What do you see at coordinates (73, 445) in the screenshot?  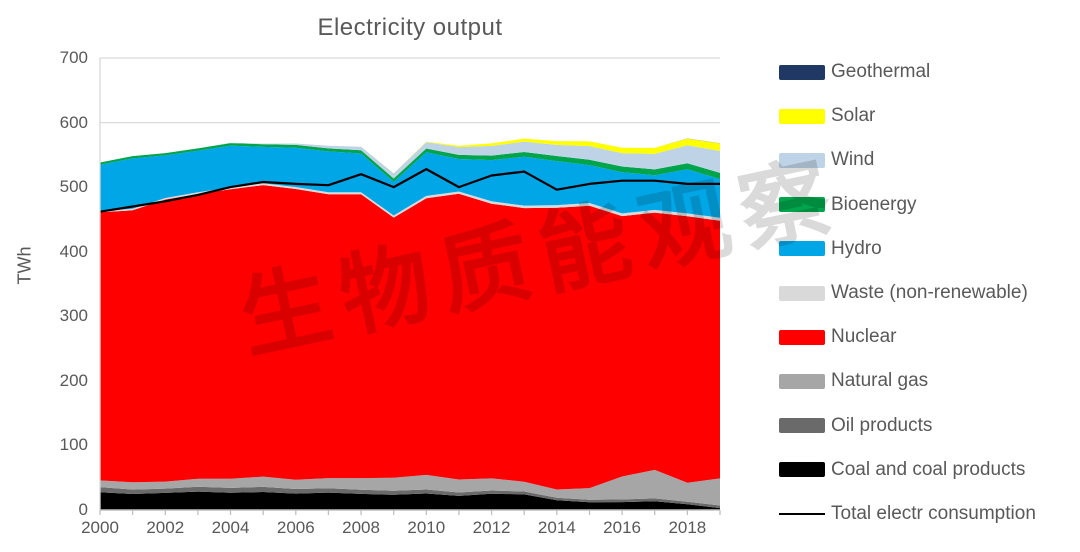 I see `y-tick-label-100: 100` at bounding box center [73, 445].